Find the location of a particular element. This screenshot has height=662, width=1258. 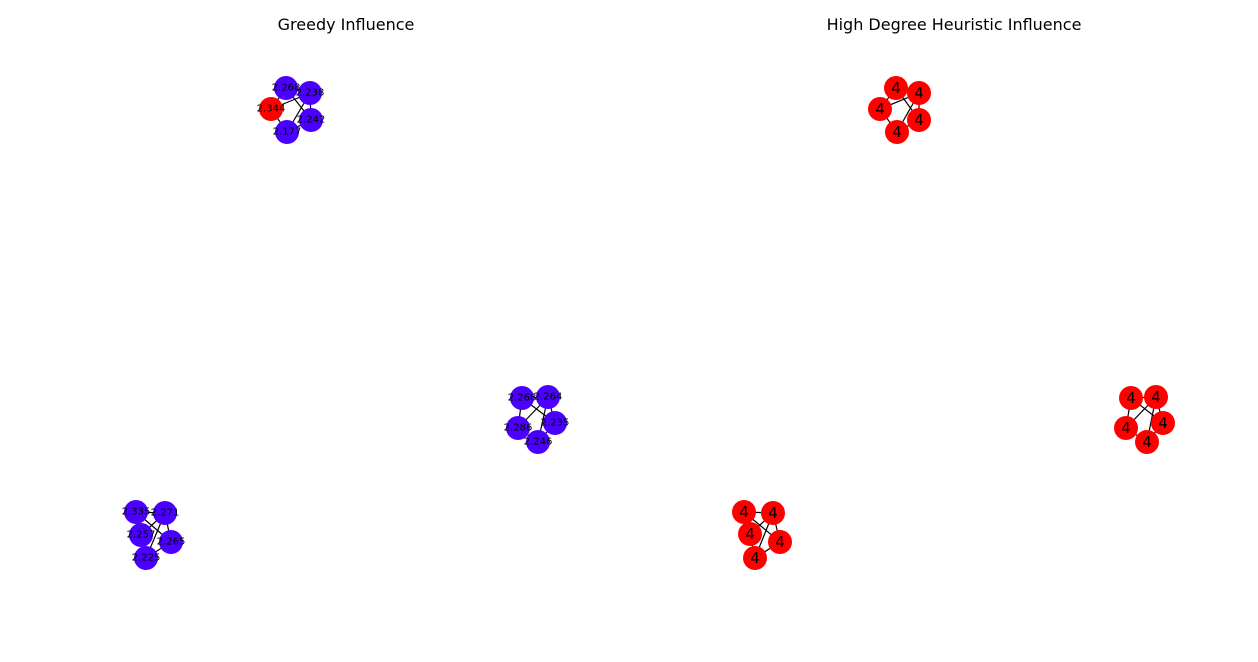

graph-node: 2.246 is located at coordinates (538, 442).